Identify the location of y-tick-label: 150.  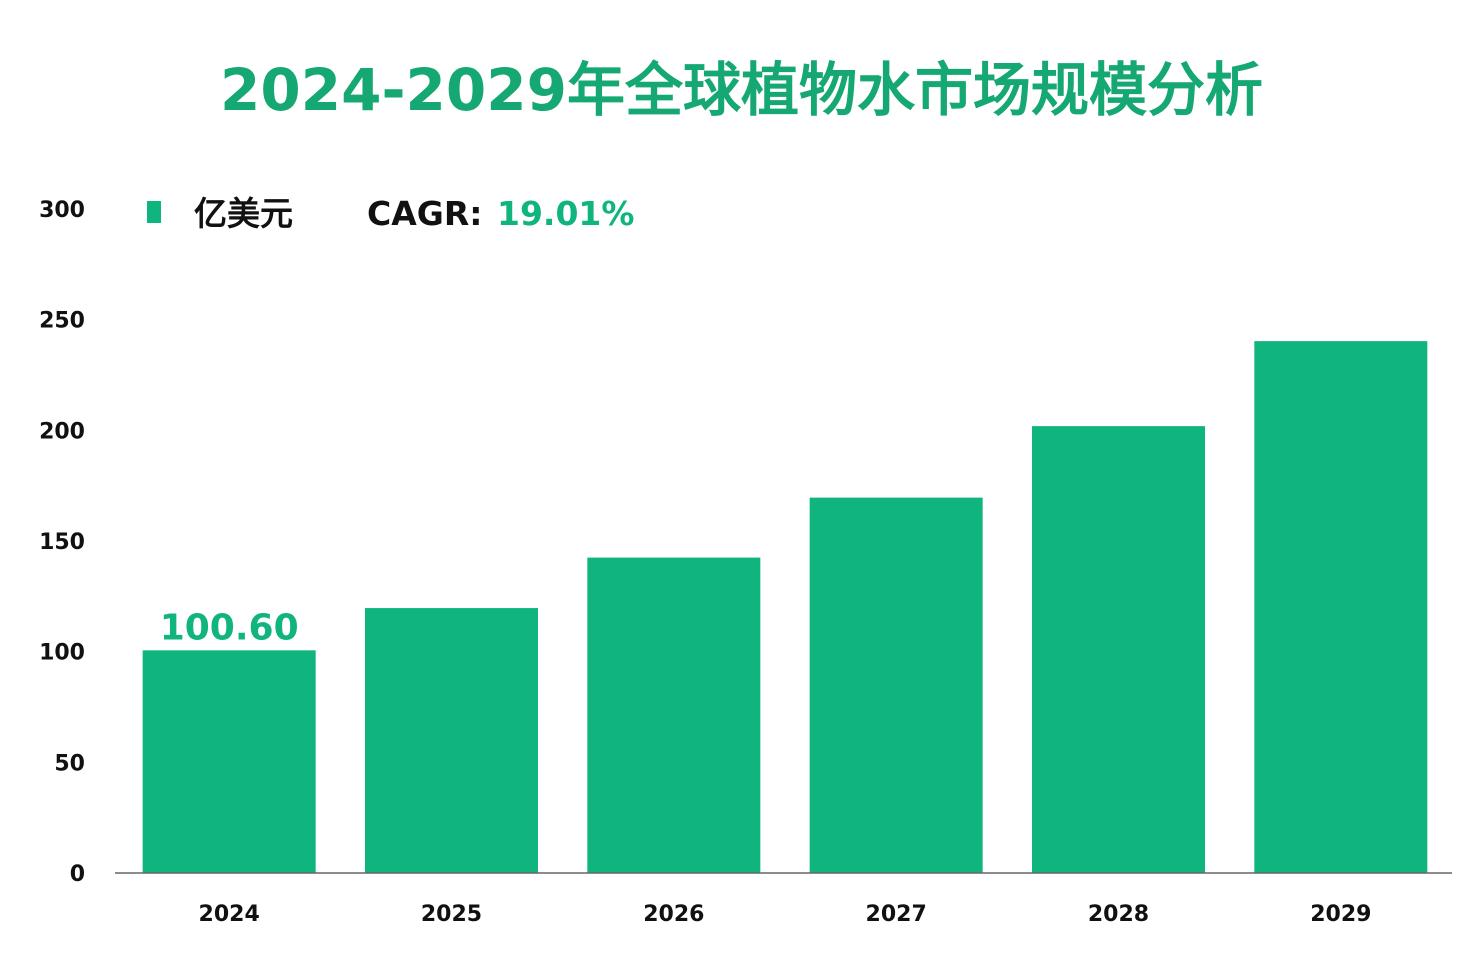
(62, 542).